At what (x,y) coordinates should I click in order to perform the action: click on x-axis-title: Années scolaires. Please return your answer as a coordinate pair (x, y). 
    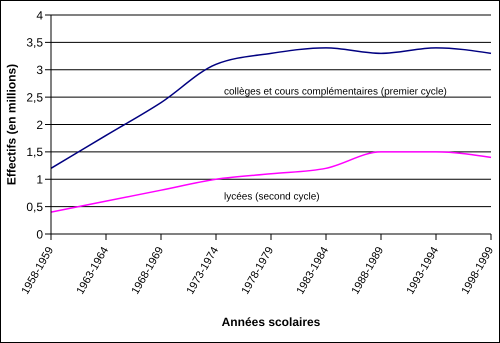
    Looking at the image, I should click on (271, 322).